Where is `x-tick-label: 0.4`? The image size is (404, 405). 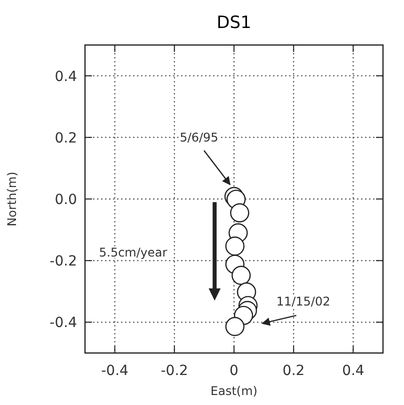
x-tick-label: 0.4 is located at coordinates (353, 371).